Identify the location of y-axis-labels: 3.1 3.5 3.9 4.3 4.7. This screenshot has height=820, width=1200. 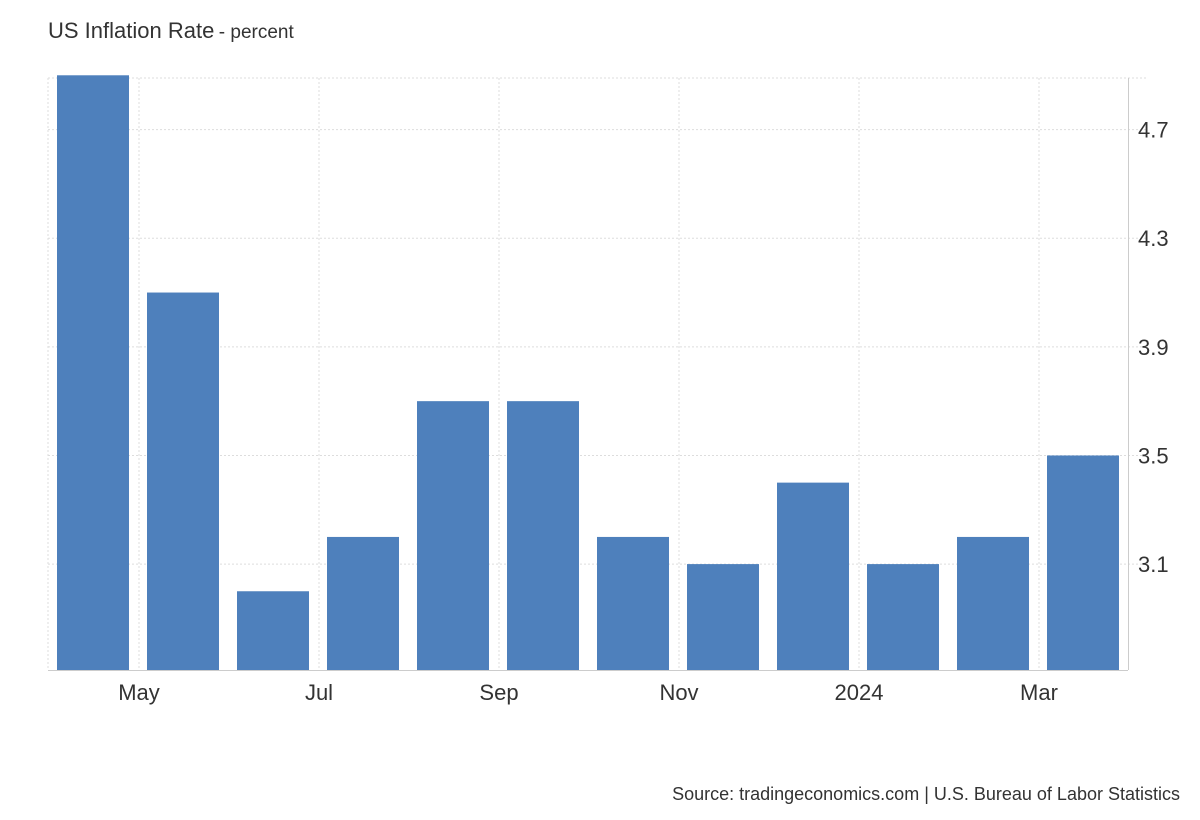
(1153, 347).